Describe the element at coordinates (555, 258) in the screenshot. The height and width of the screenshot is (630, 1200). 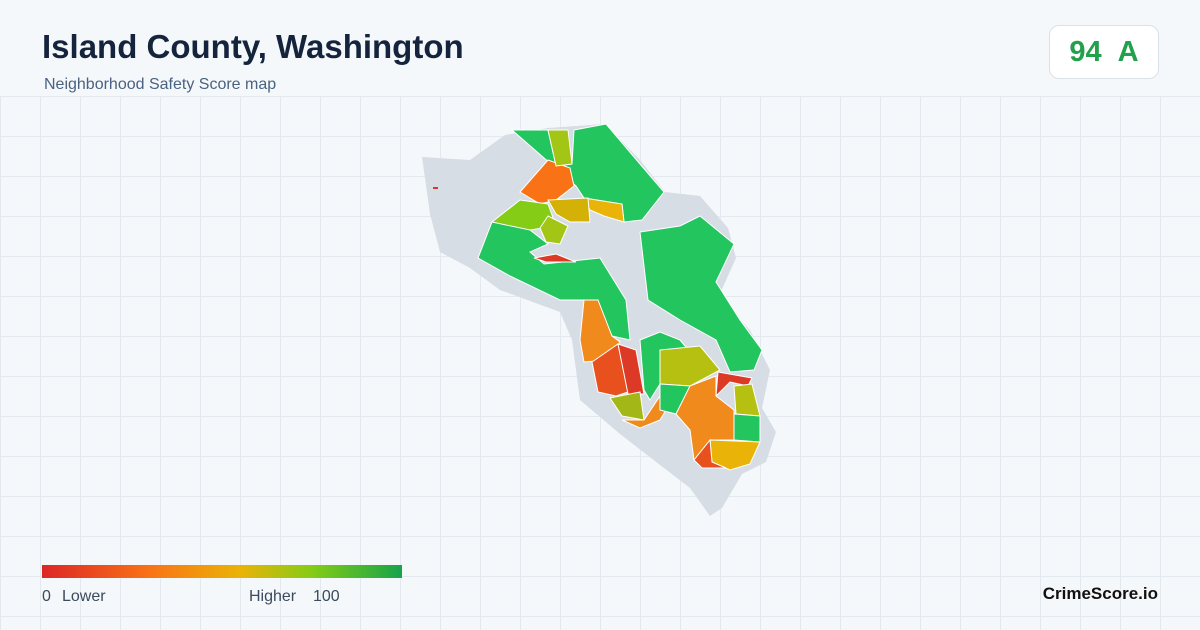
I see `area-cove` at that location.